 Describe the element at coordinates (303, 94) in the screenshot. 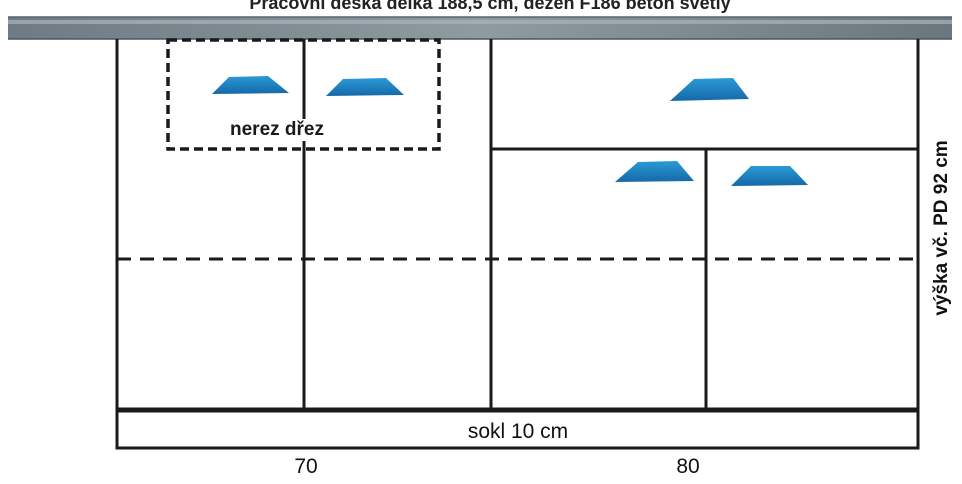

I see `sink-outline` at that location.